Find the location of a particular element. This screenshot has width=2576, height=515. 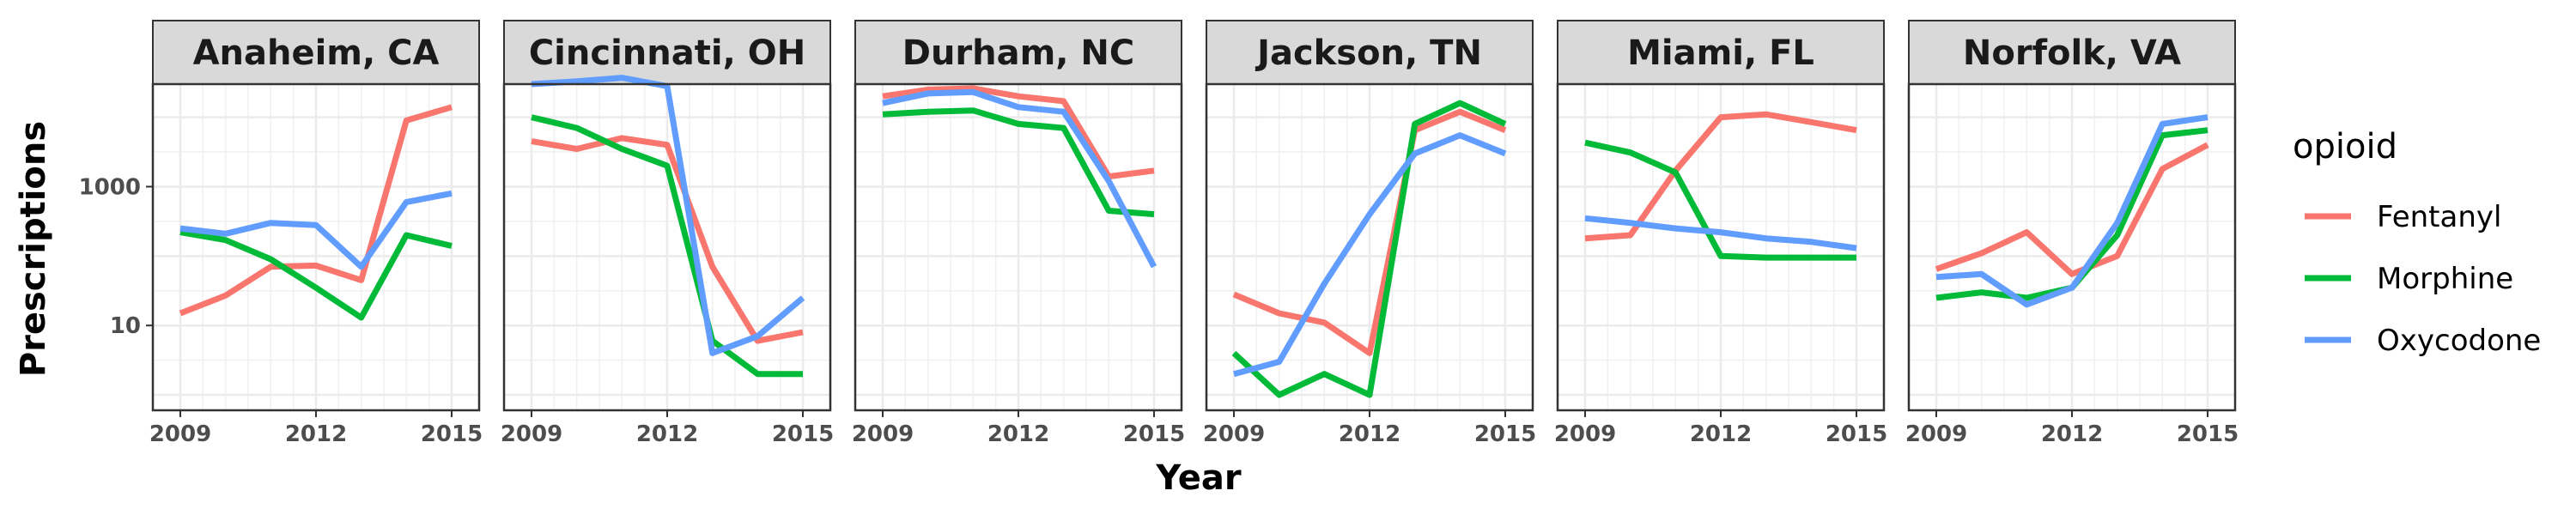

facet-title: Norfolk, VA is located at coordinates (2072, 53).